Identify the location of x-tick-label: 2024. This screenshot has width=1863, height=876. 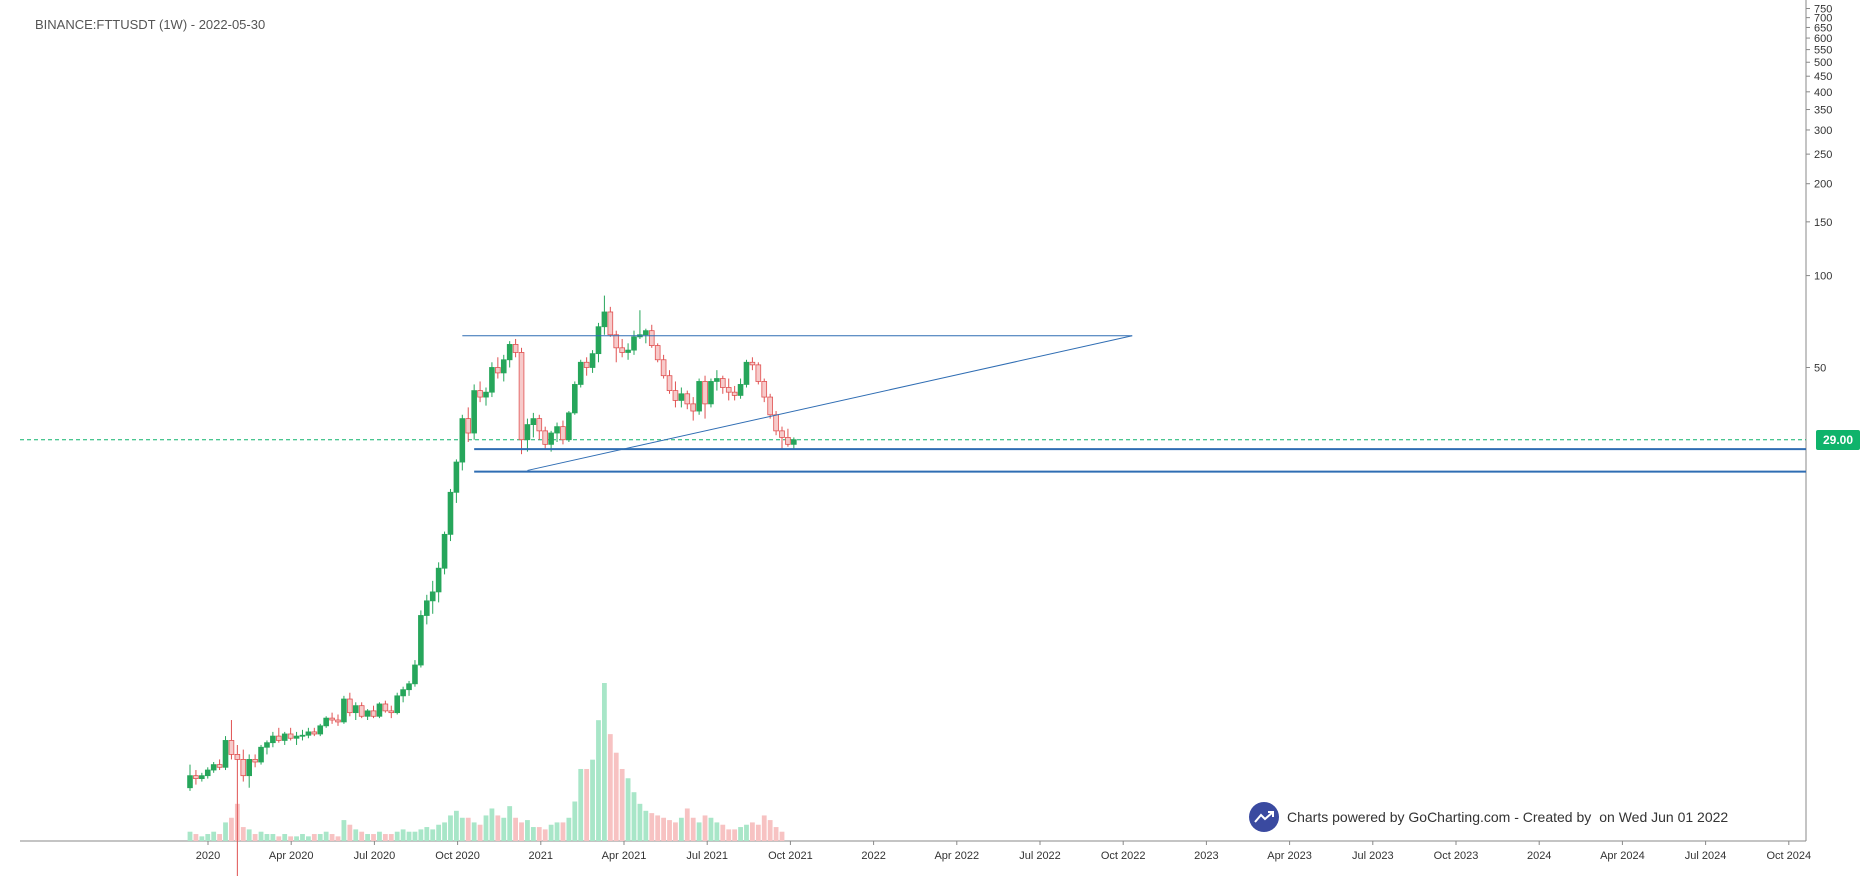
(1539, 856).